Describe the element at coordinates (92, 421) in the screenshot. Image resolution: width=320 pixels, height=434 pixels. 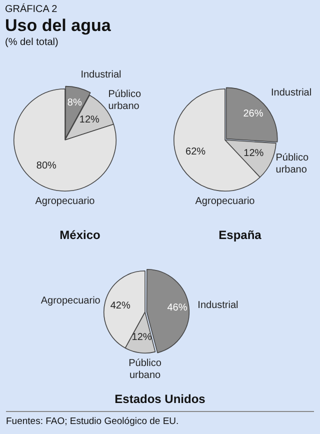
I see `source-note: Fuentes: FAO; Estudio Geológico de EU.` at that location.